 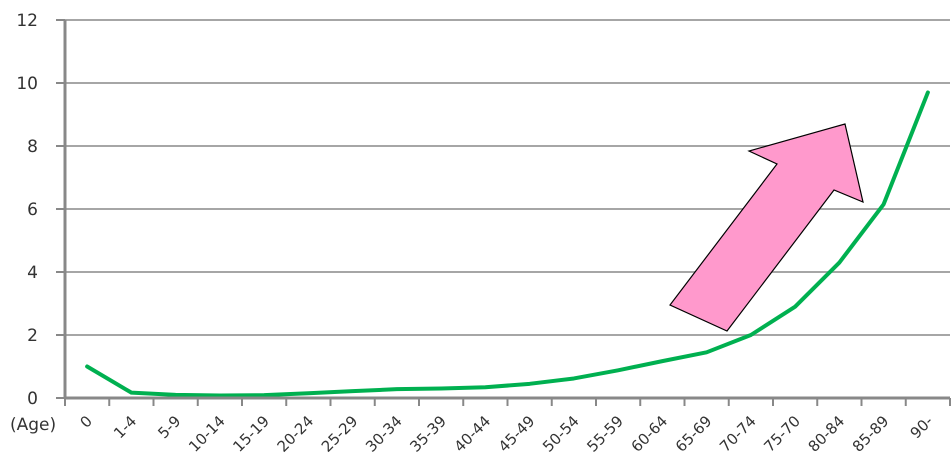 What do you see at coordinates (32, 399) in the screenshot?
I see `y-tick-label: 0` at bounding box center [32, 399].